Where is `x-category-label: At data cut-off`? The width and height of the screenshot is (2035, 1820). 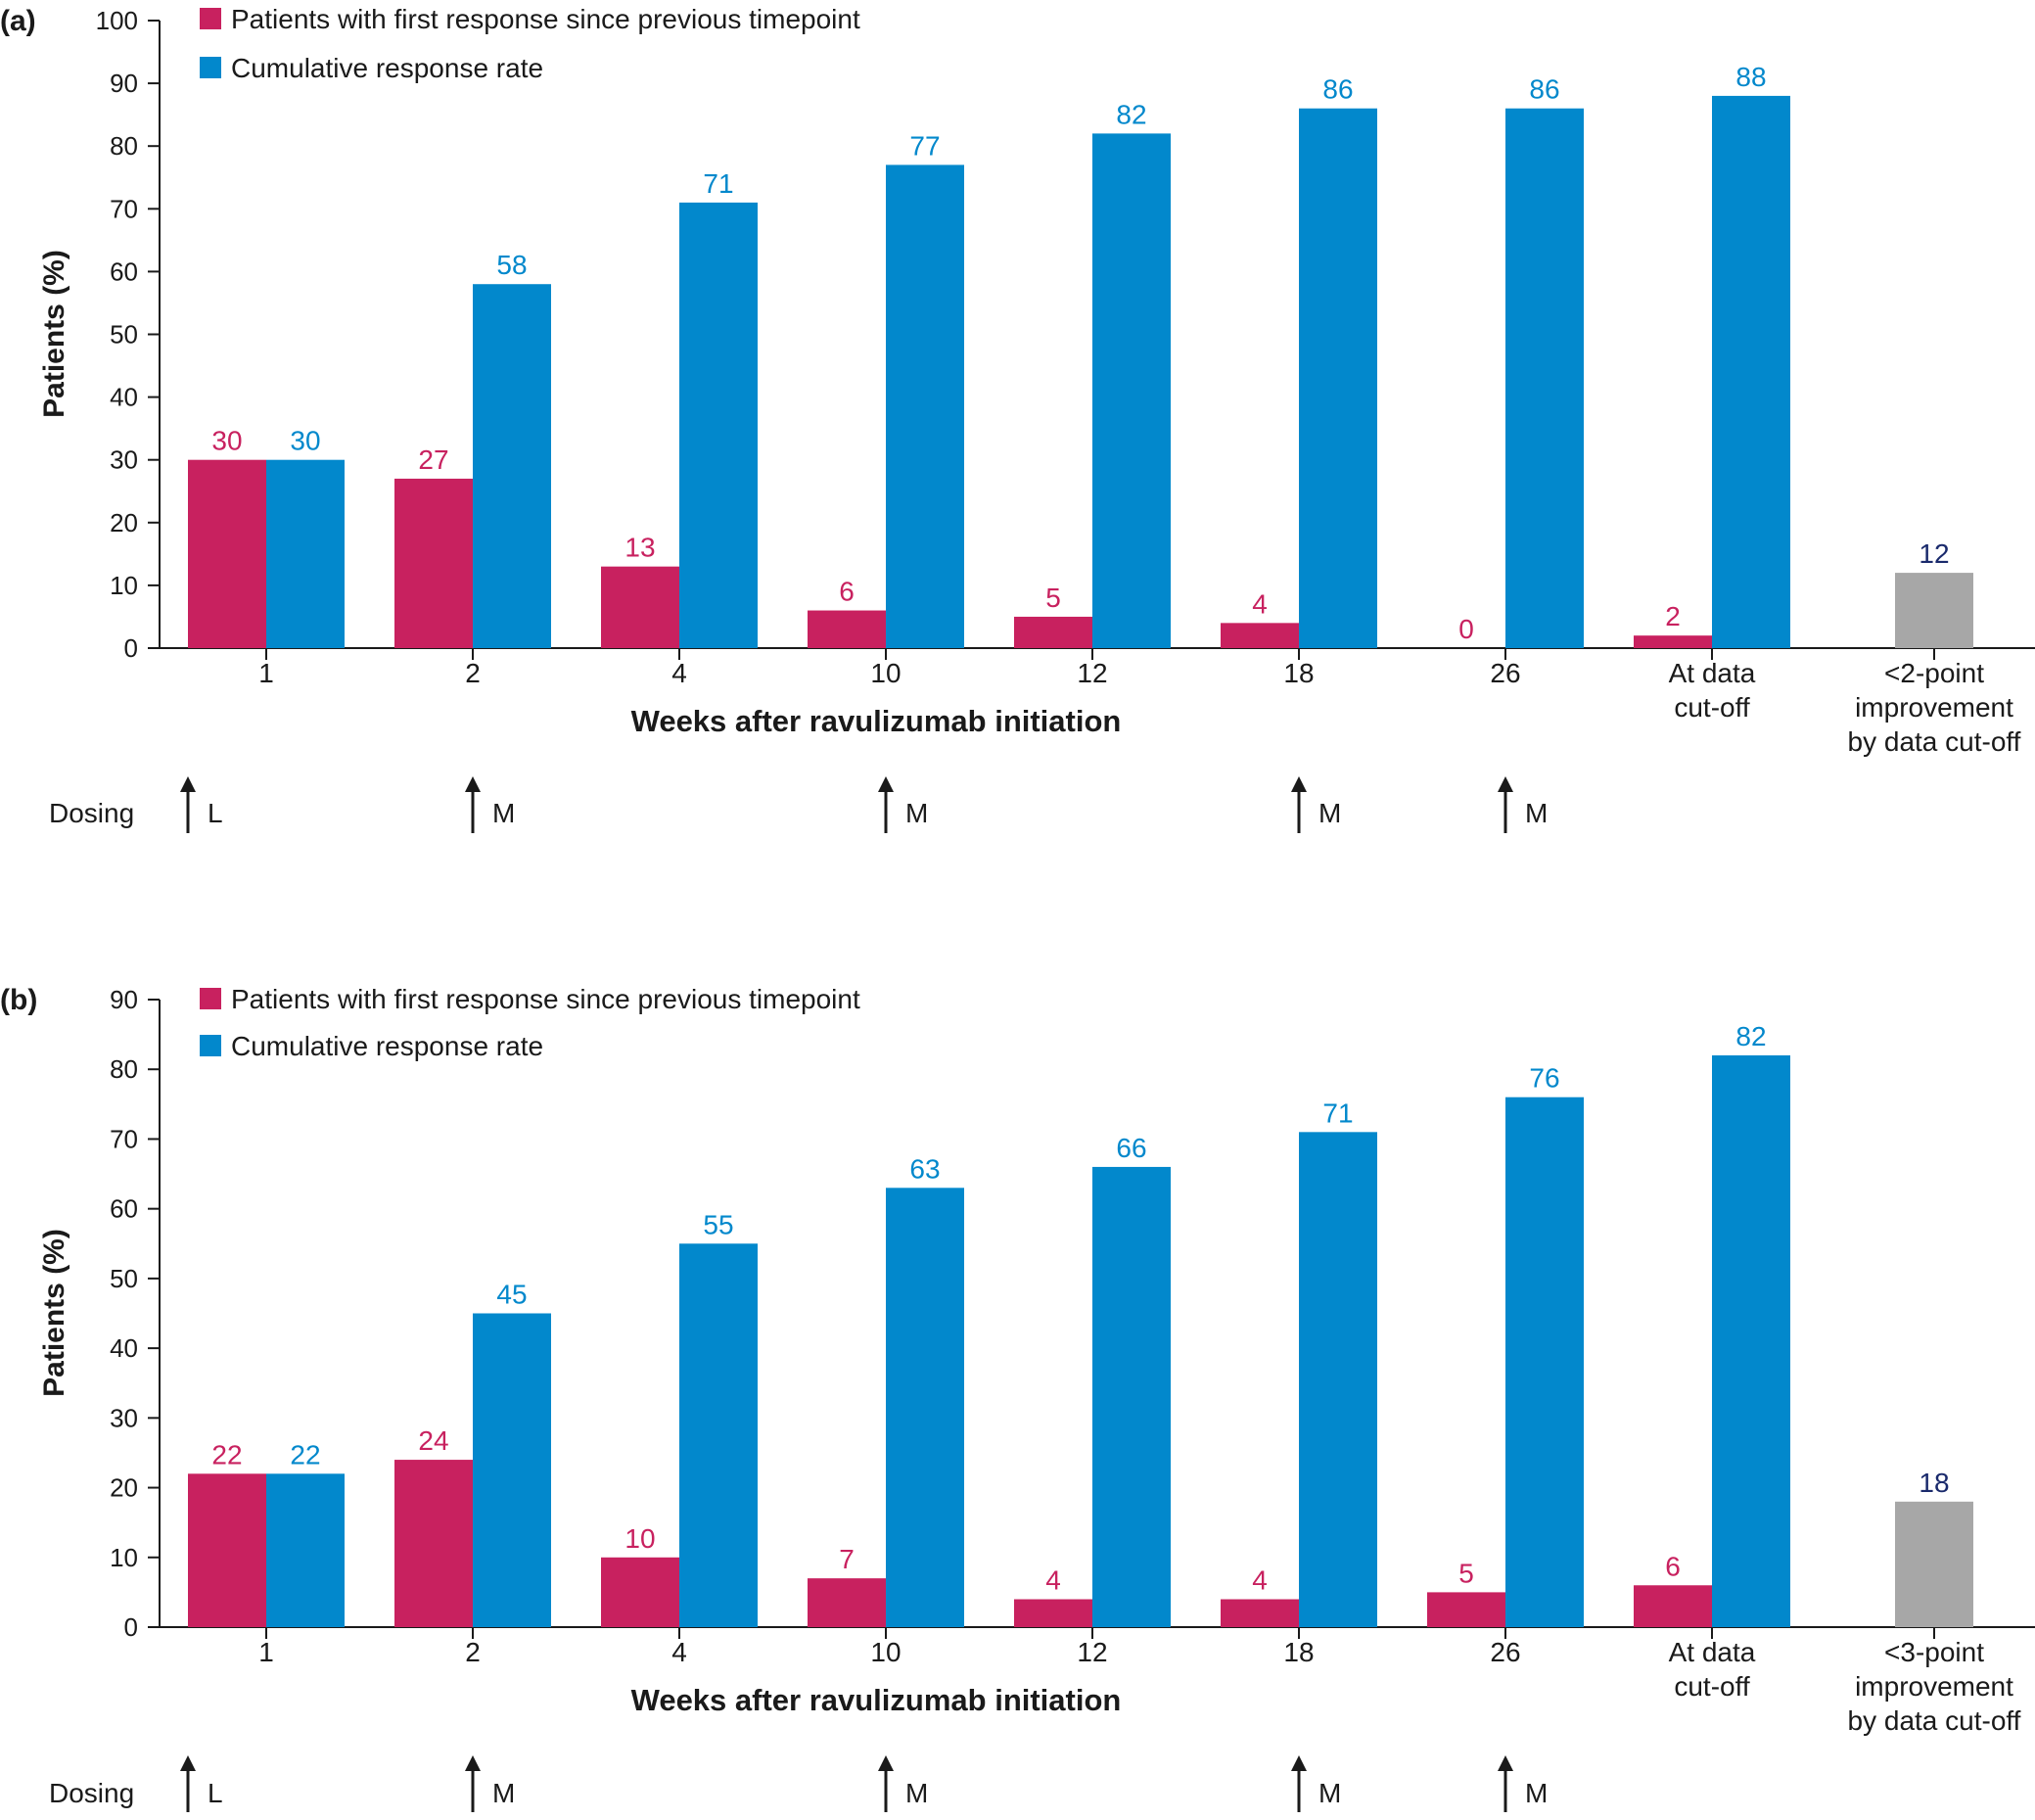
x-category-label: At data cut-off is located at coordinates (1712, 690).